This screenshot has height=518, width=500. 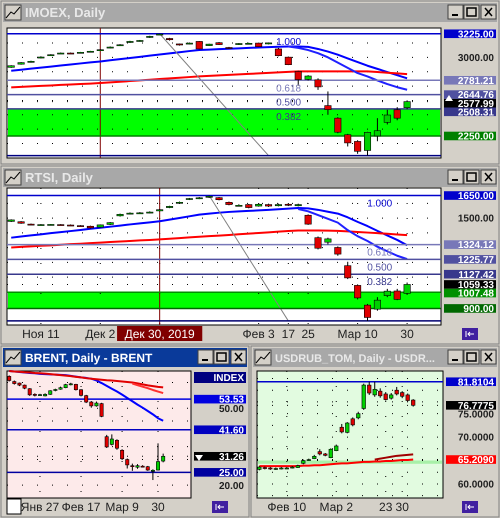 What do you see at coordinates (41, 334) in the screenshot?
I see `x-tick-label: Ноя 11` at bounding box center [41, 334].